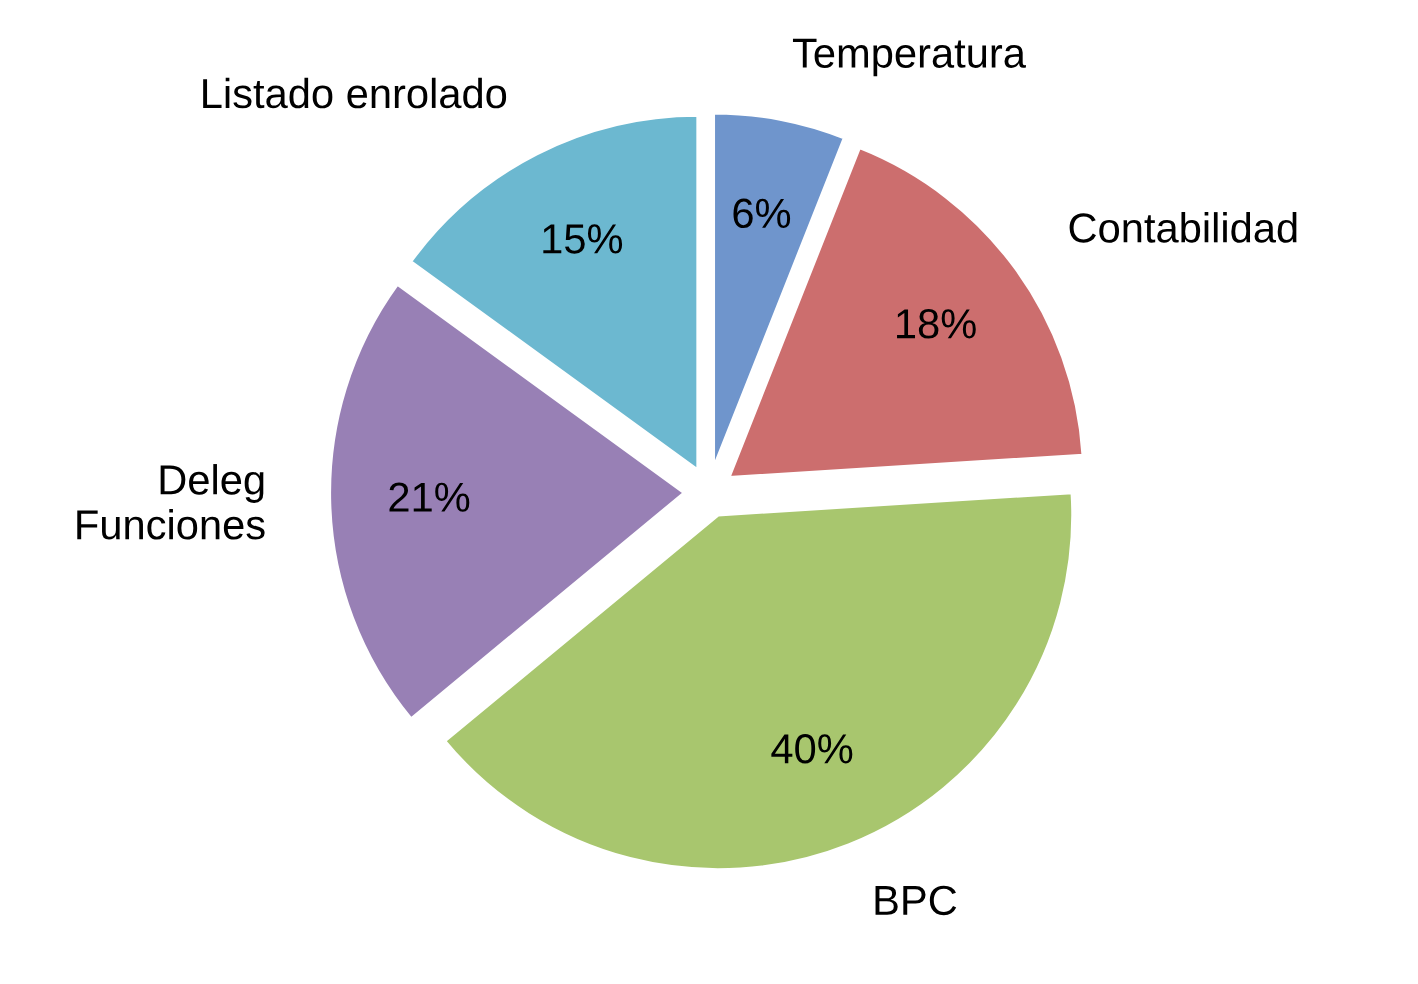  Describe the element at coordinates (936, 324) in the screenshot. I see `data-label: 18%` at that location.